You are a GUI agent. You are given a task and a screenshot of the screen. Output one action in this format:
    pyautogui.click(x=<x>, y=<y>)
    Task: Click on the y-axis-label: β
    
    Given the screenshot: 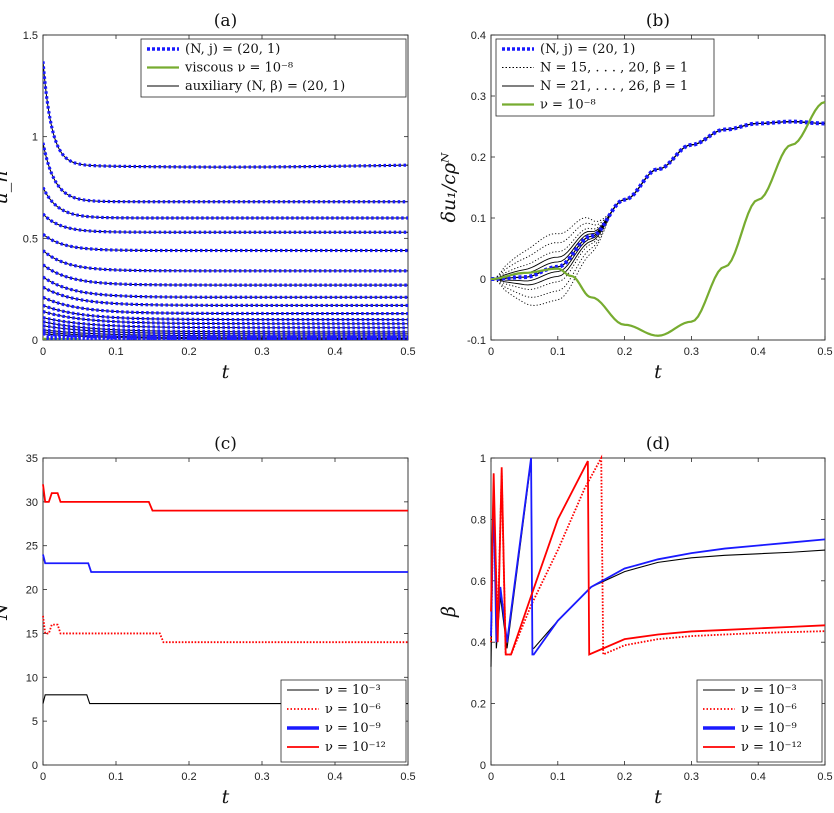 What is the action you would take?
    pyautogui.click(x=449, y=612)
    